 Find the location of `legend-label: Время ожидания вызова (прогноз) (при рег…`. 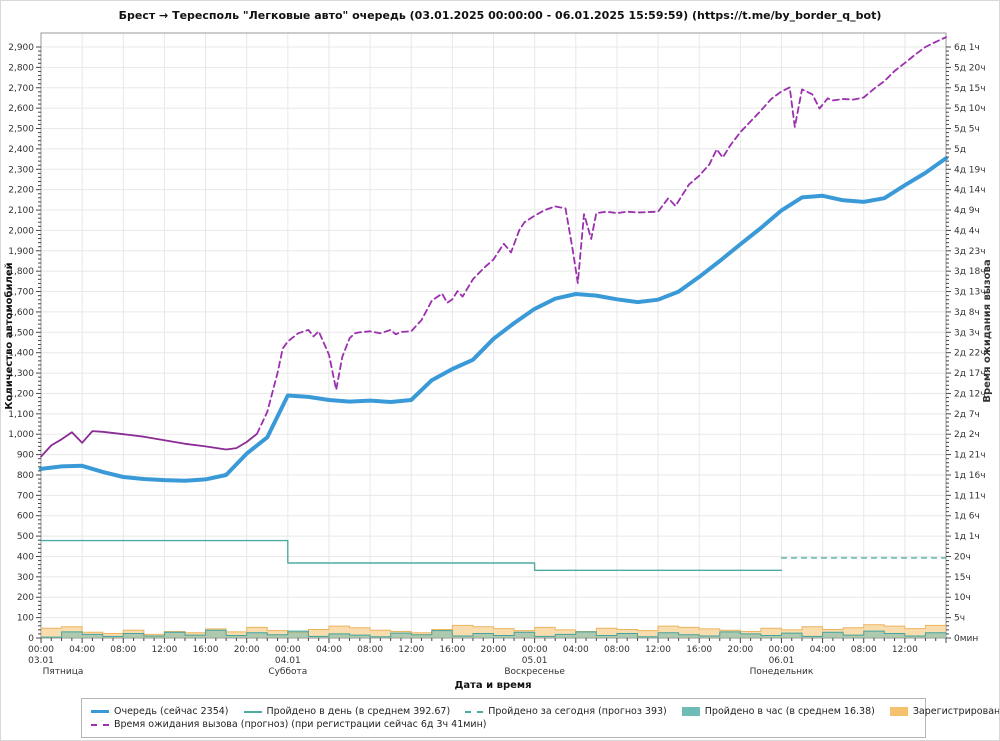

legend-label: Время ожидания вызова (прогноз) (при рег… is located at coordinates (300, 724).